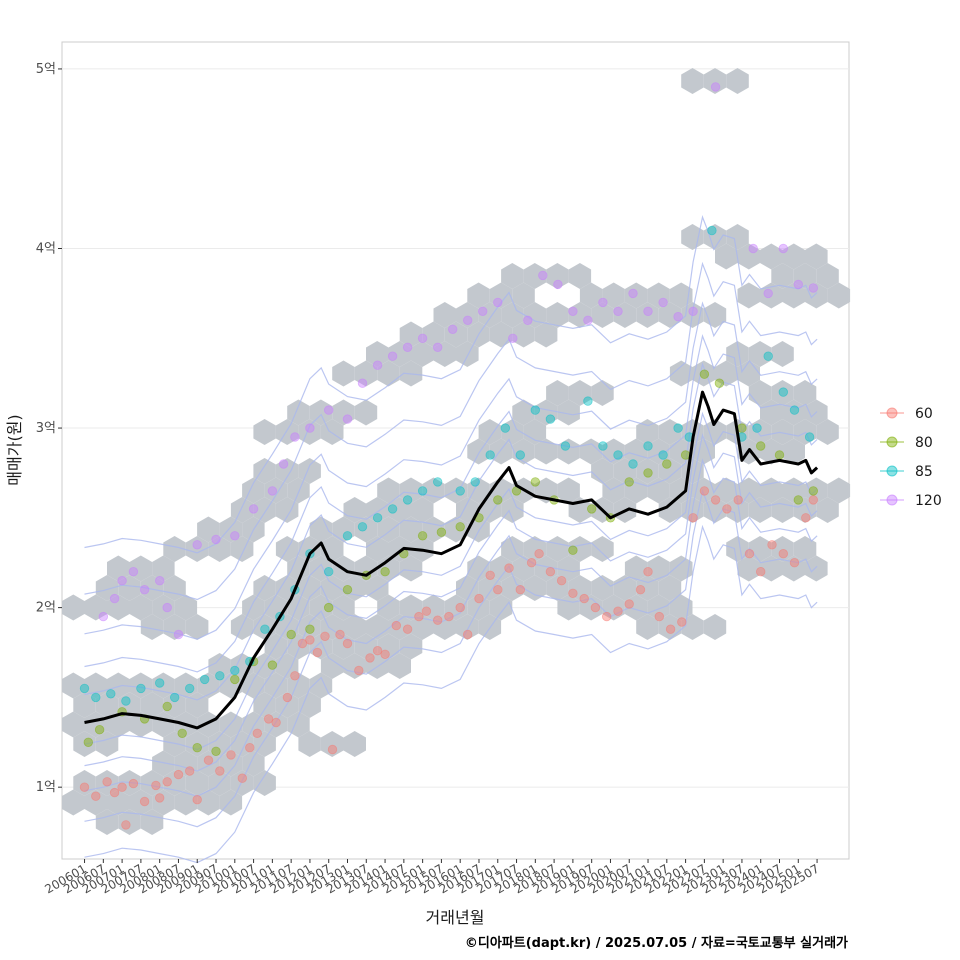  Describe the element at coordinates (911, 457) in the screenshot. I see `legend: 60 80 85 120` at that location.